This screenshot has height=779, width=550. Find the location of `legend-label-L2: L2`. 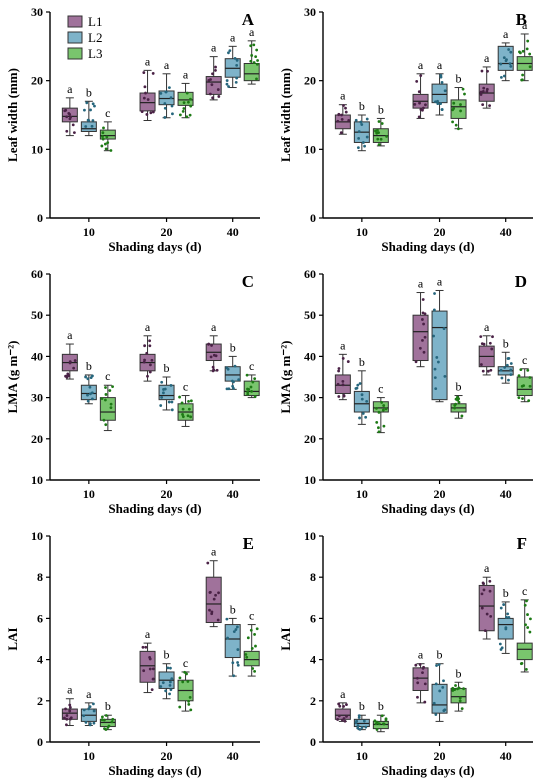

legend-label-L2: L2 is located at coordinates (95, 37).